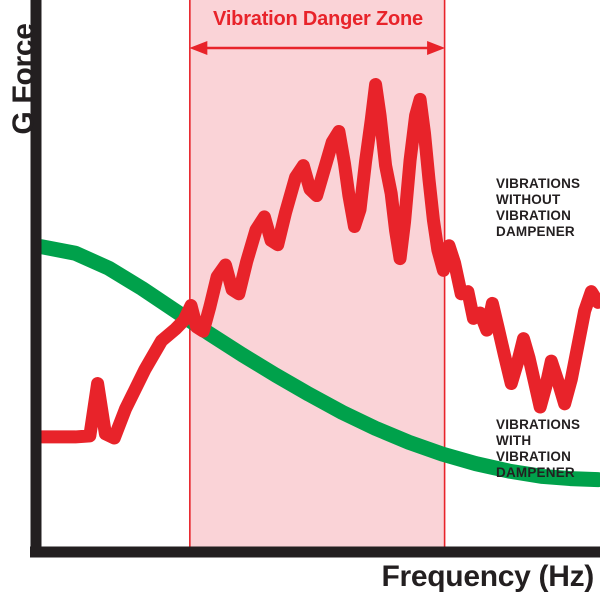 The image size is (600, 600). What do you see at coordinates (488, 576) in the screenshot?
I see `x-axis-label: Frequency (Hz)` at bounding box center [488, 576].